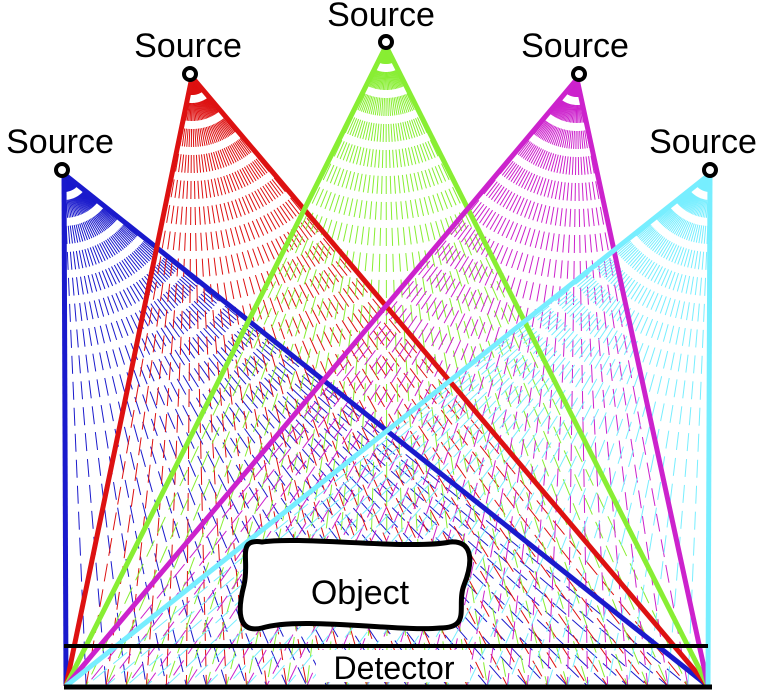 This screenshot has height=693, width=764. What do you see at coordinates (703, 142) in the screenshot?
I see `source-5-label: Source` at bounding box center [703, 142].